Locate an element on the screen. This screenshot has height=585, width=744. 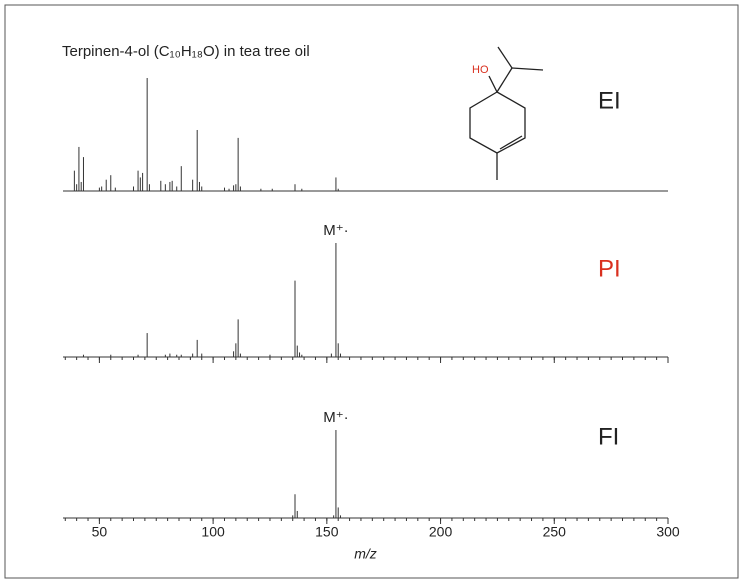
x-tick-label: 150 is located at coordinates (327, 532).